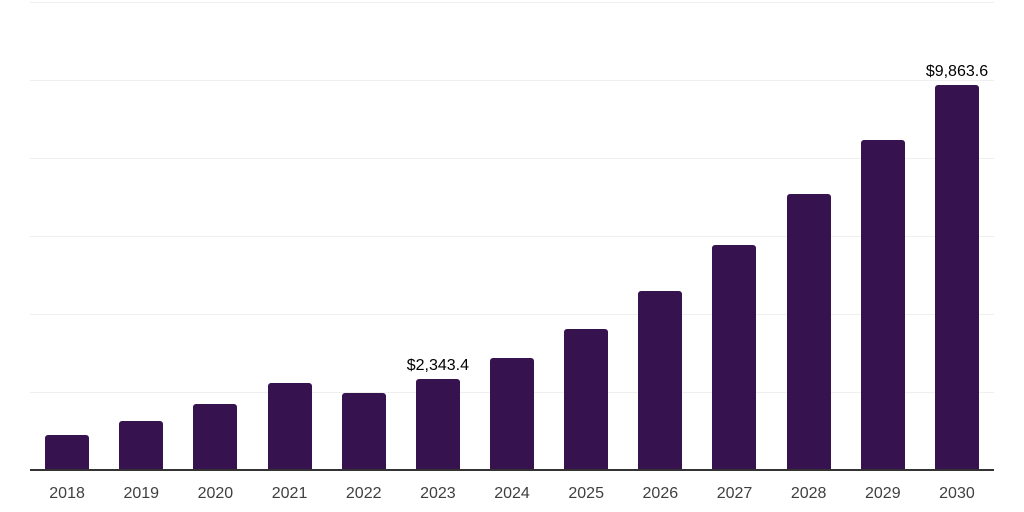 The width and height of the screenshot is (1024, 512). What do you see at coordinates (512, 414) in the screenshot?
I see `bar-2024` at bounding box center [512, 414].